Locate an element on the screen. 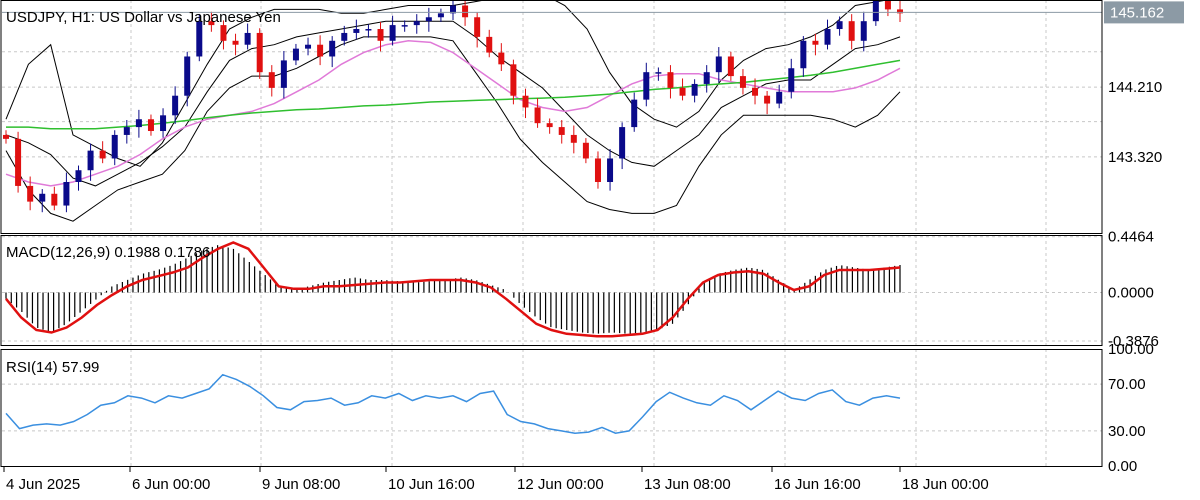 Image resolution: width=1200 pixels, height=500 pixels. time-axis-label: 18 Jun 00:00 is located at coordinates (945, 484).